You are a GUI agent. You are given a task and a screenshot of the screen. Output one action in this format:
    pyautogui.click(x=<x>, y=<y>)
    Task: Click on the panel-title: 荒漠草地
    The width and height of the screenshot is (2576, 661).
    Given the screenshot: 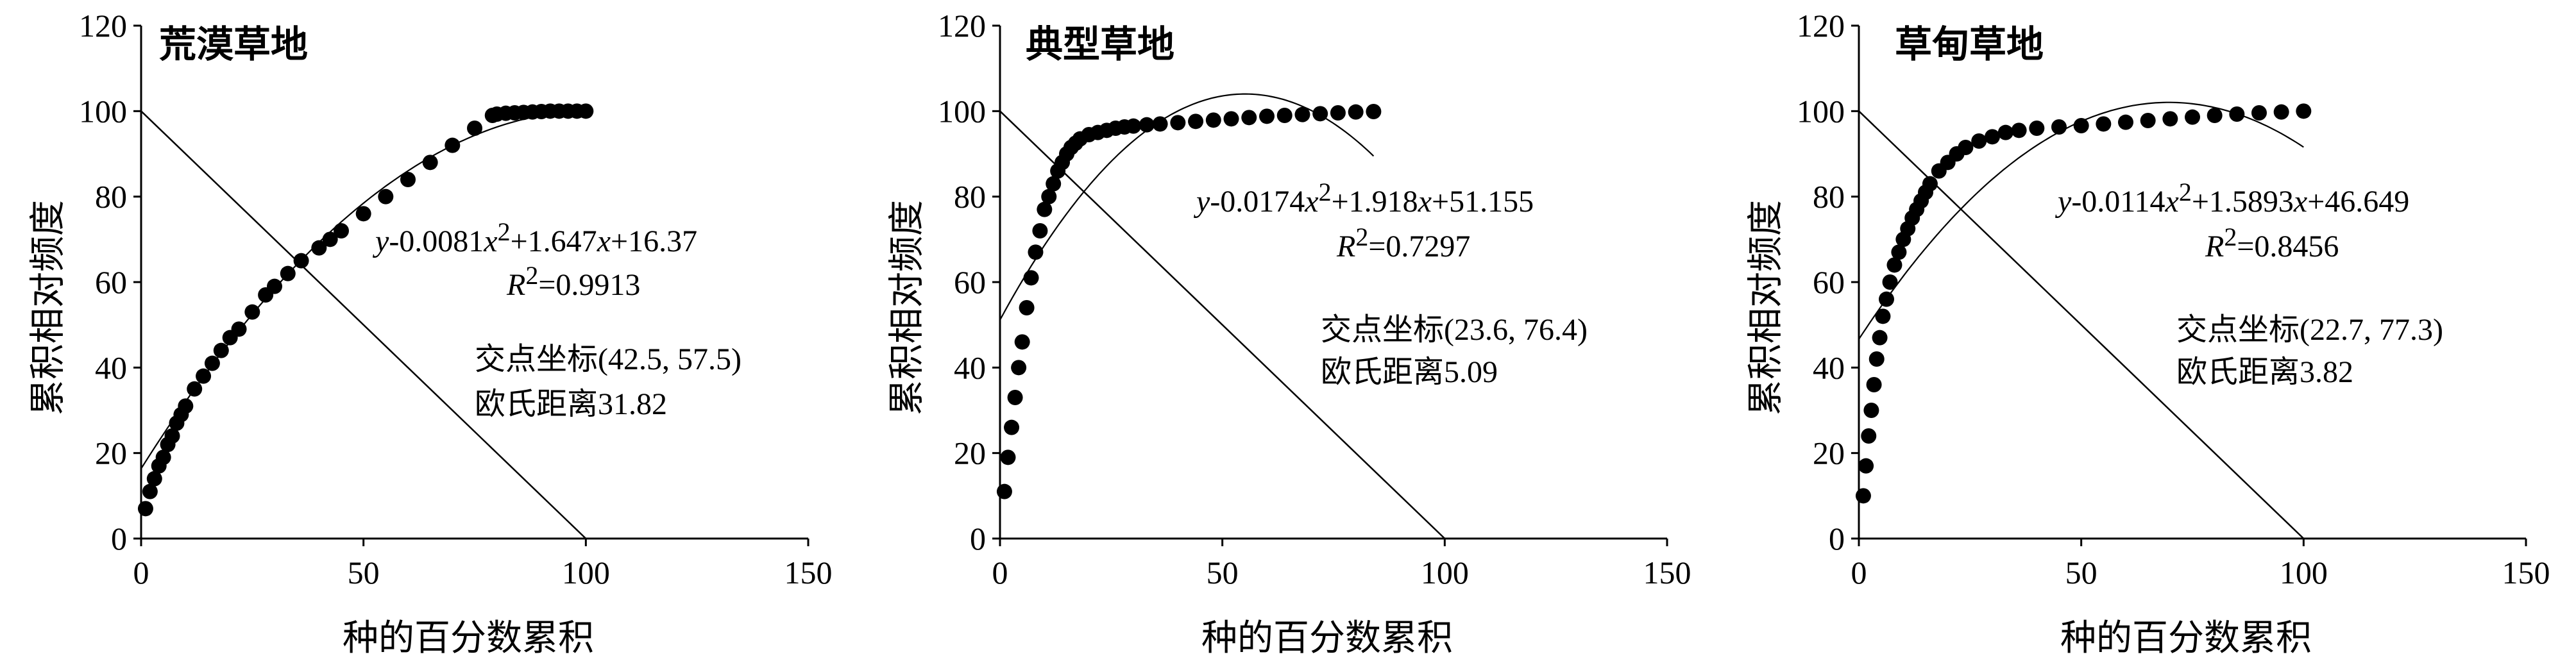 What is the action you would take?
    pyautogui.click(x=234, y=44)
    